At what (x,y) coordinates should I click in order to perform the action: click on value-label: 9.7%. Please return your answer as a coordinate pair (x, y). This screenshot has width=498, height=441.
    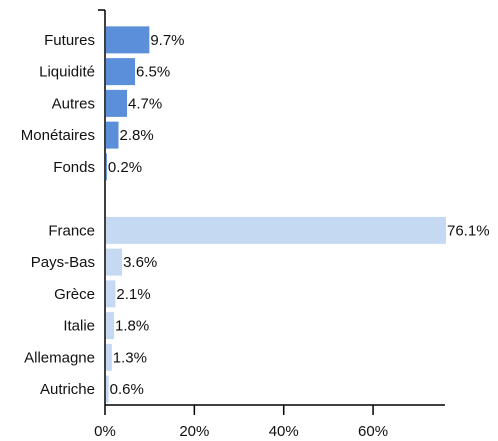
    Looking at the image, I should click on (167, 40).